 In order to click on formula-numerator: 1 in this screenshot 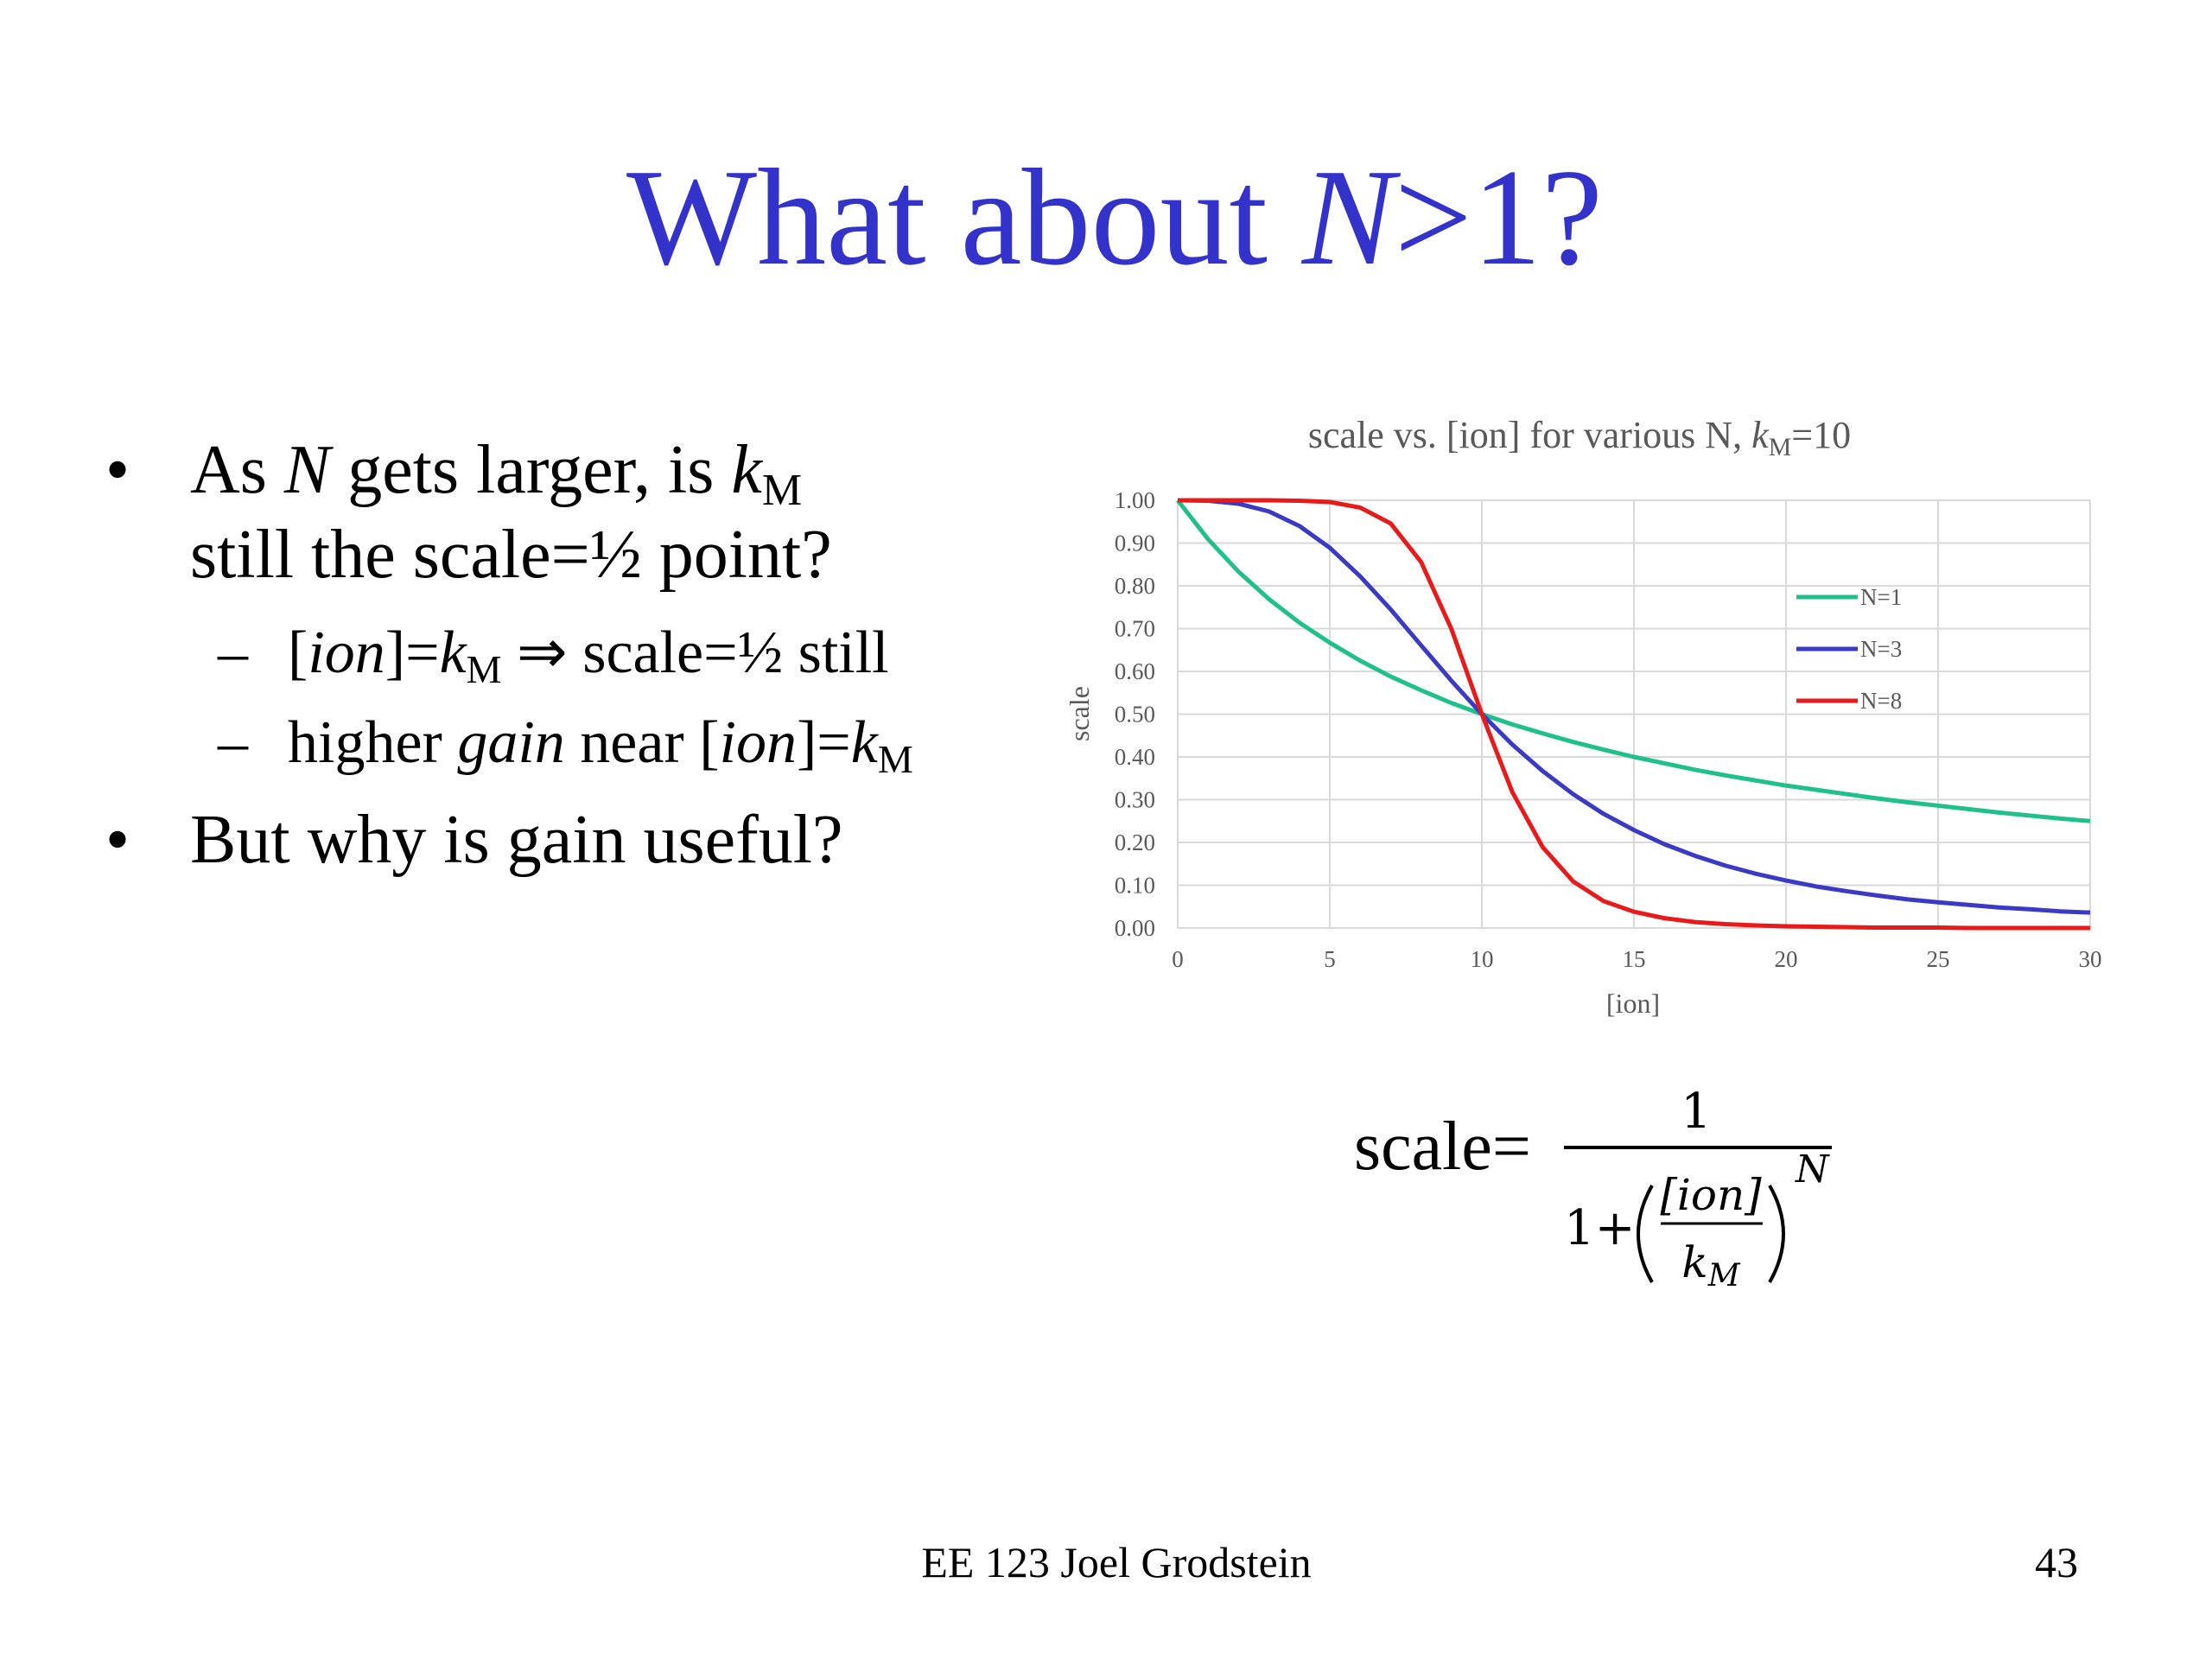, I will do `click(1696, 1112)`.